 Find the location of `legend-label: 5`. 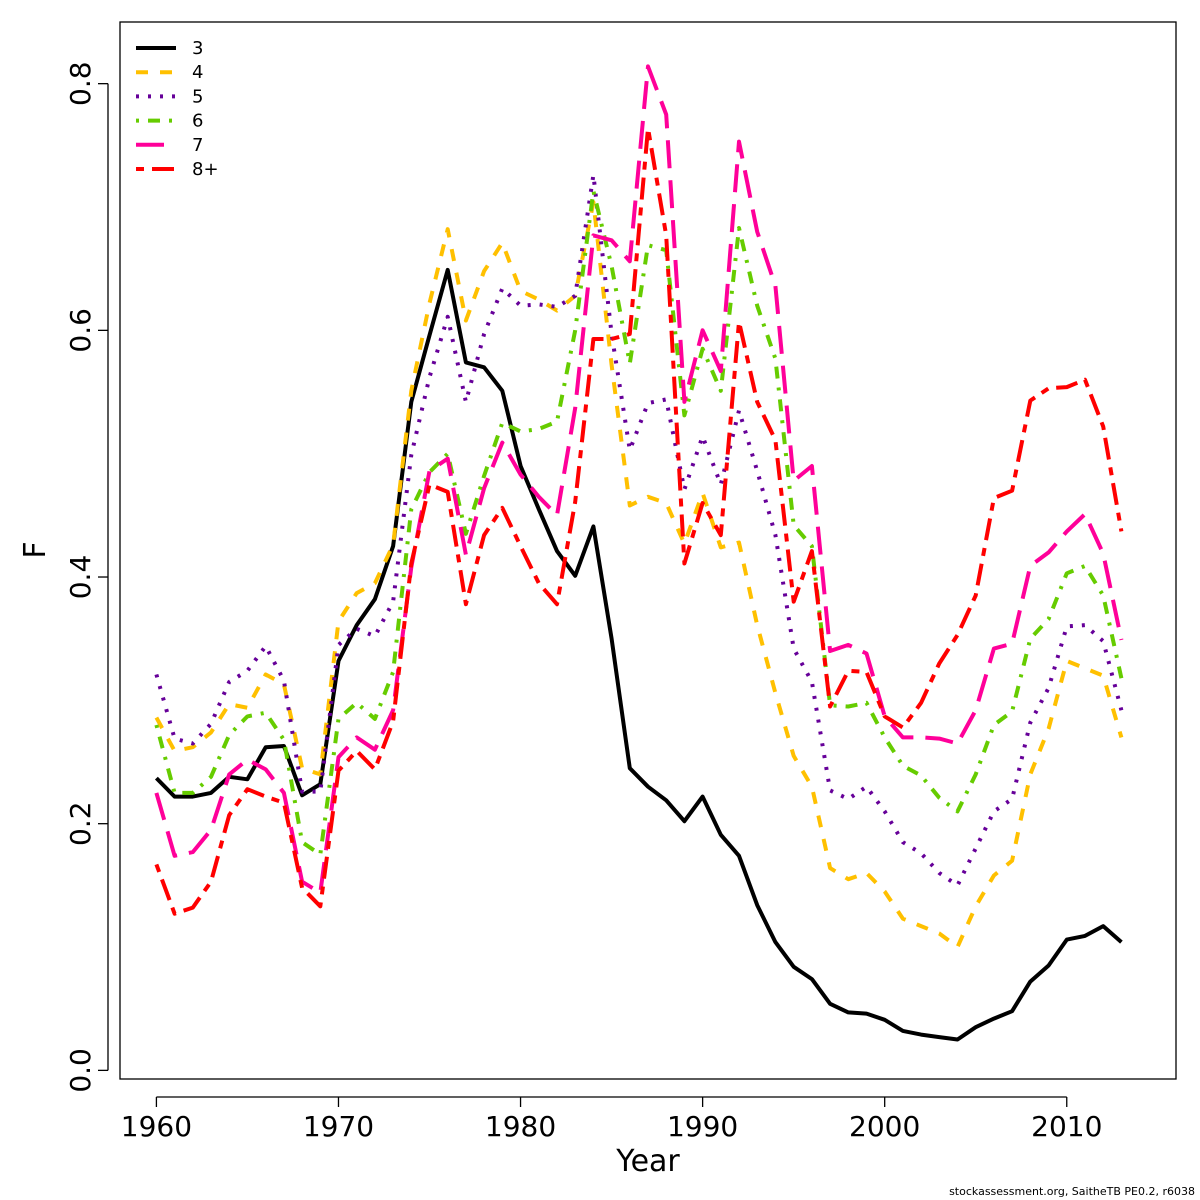

legend-label: 5 is located at coordinates (197, 96).